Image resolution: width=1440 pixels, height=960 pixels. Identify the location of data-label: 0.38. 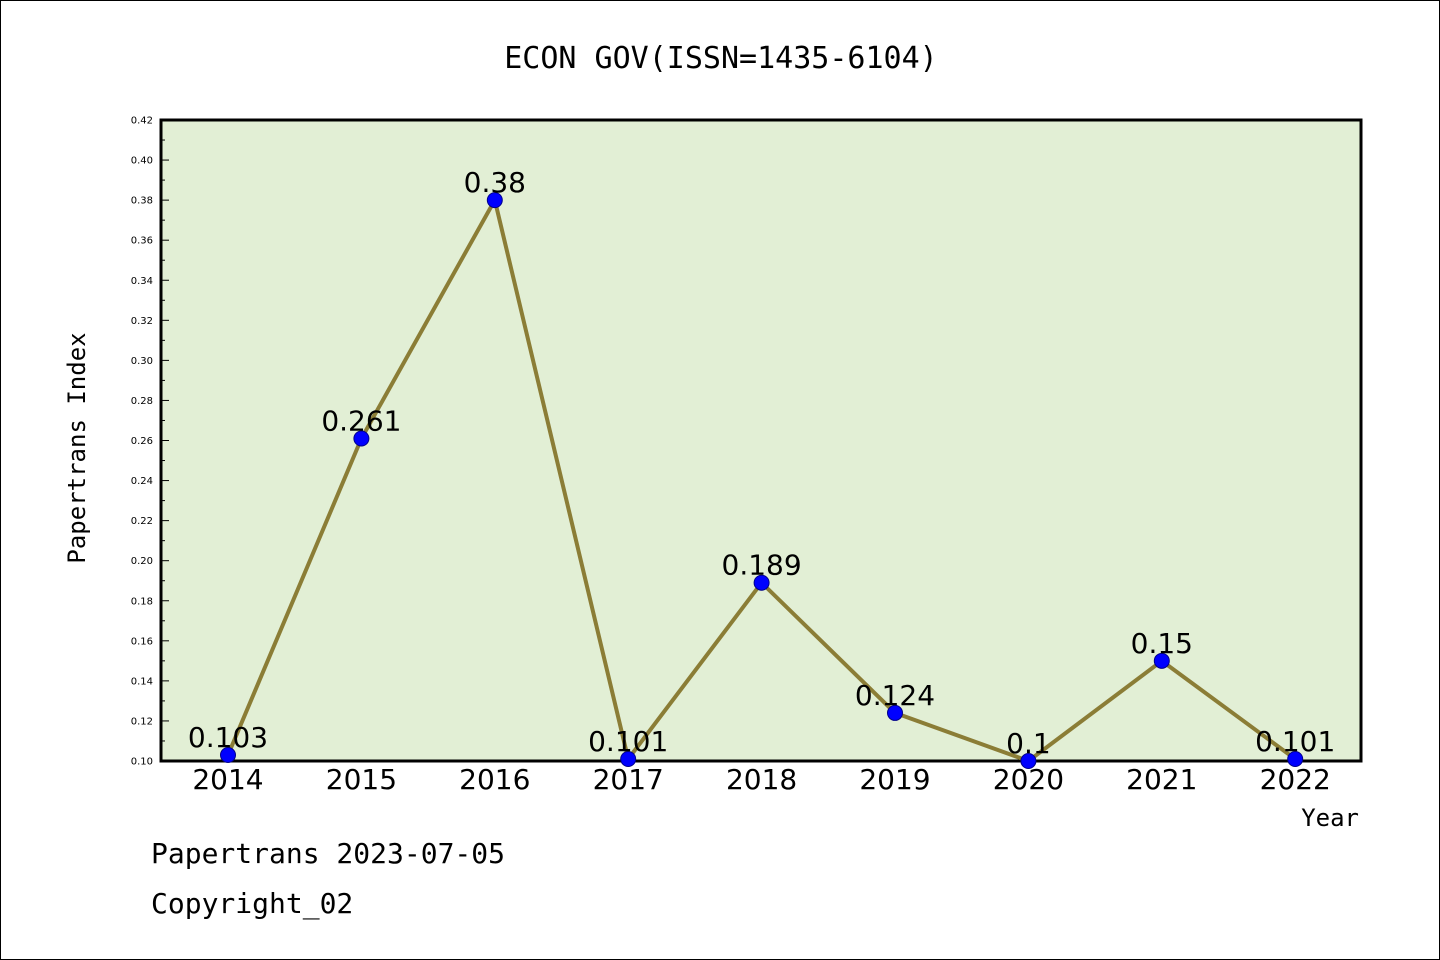
(495, 182).